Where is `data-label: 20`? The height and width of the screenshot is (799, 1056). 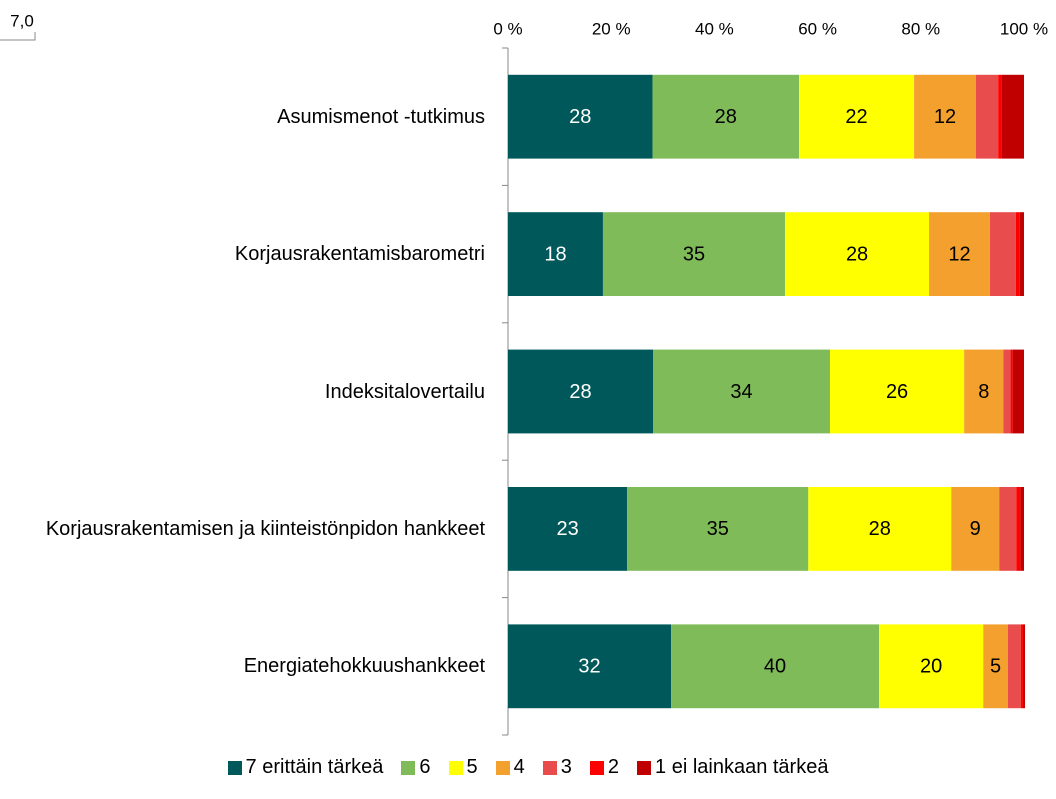
data-label: 20 is located at coordinates (931, 667).